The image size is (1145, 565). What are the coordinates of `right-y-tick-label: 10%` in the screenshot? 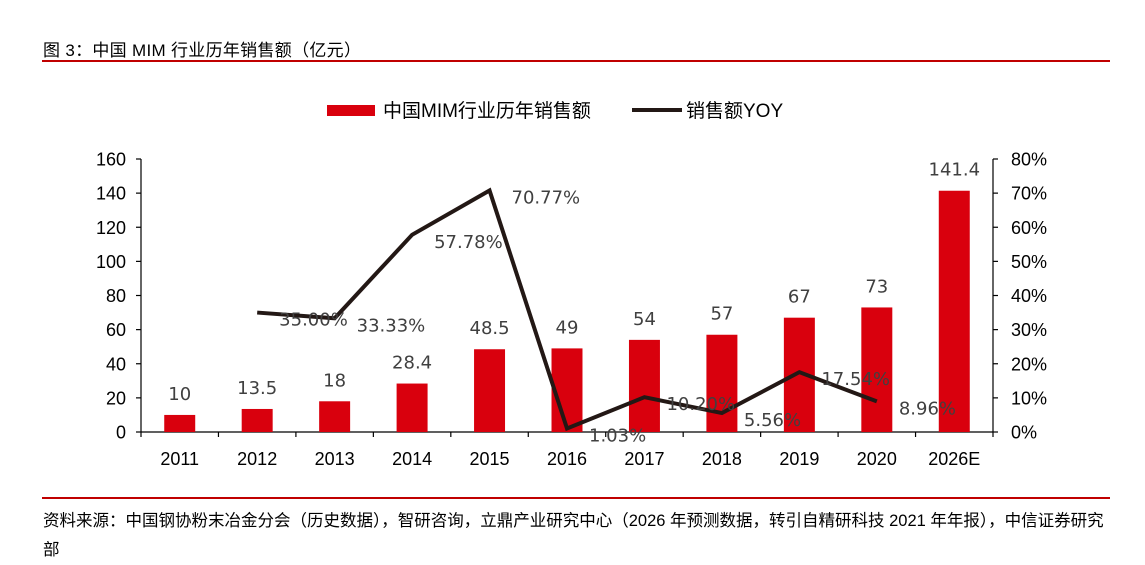 It's located at (1029, 398).